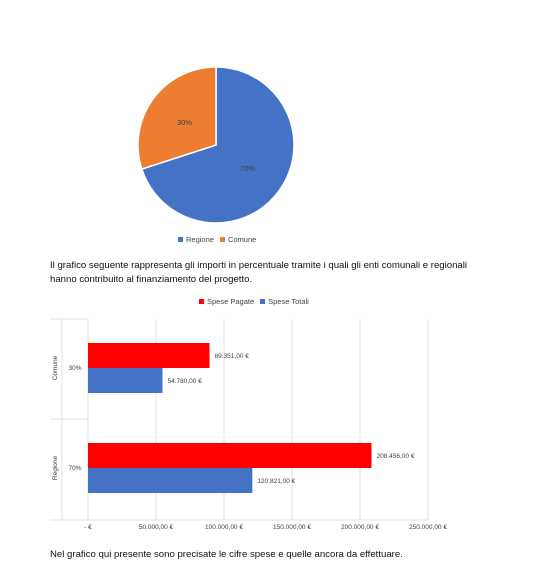 The height and width of the screenshot is (574, 550). Describe the element at coordinates (180, 239) in the screenshot. I see `legend-swatch-regione` at that location.